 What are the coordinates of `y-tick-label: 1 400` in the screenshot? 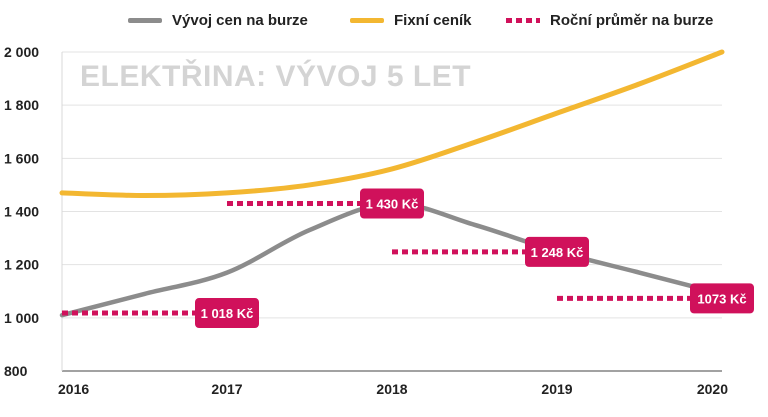 It's located at (21, 212).